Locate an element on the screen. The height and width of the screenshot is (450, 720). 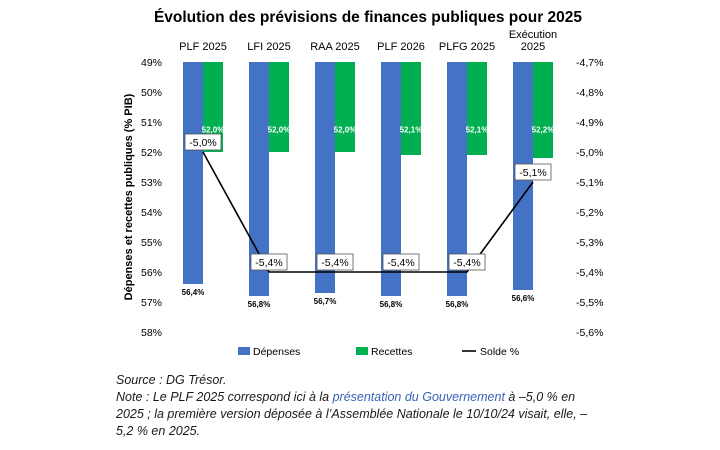
category-label: Exécution is located at coordinates (533, 35).